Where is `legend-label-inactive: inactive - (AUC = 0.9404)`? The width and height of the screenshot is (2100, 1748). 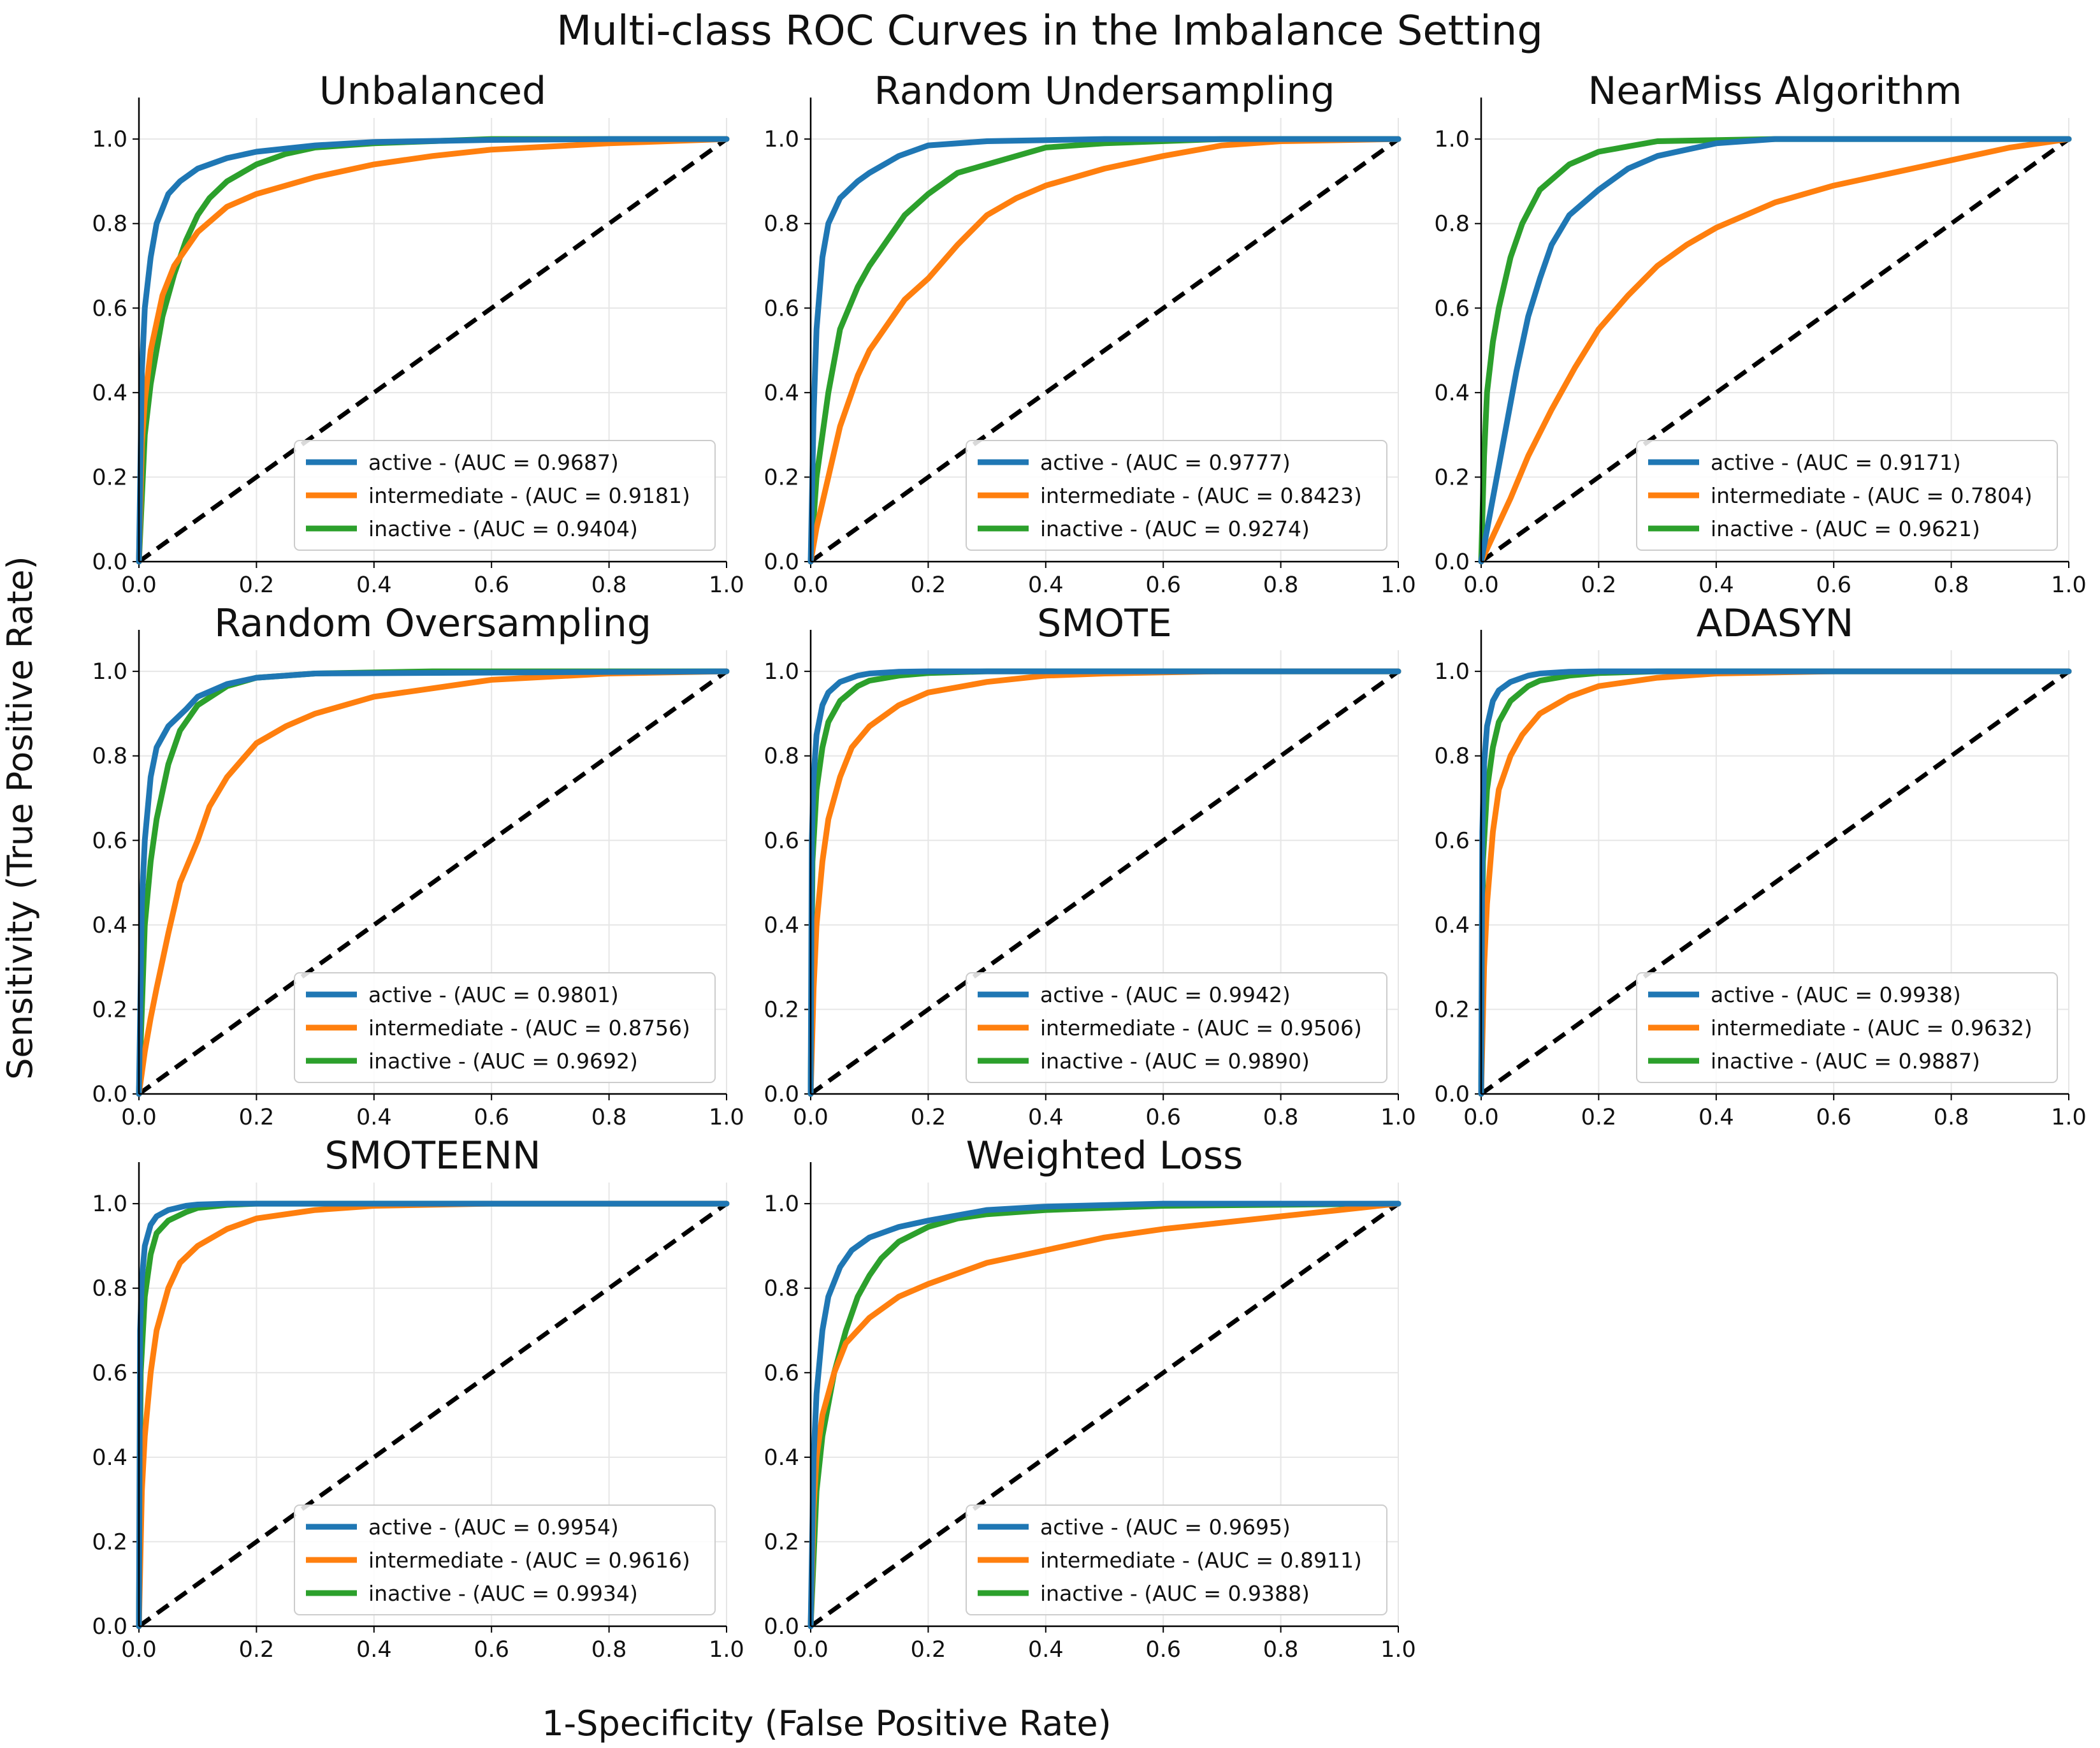 legend-label-inactive: inactive - (AUC = 0.9404) is located at coordinates (503, 528).